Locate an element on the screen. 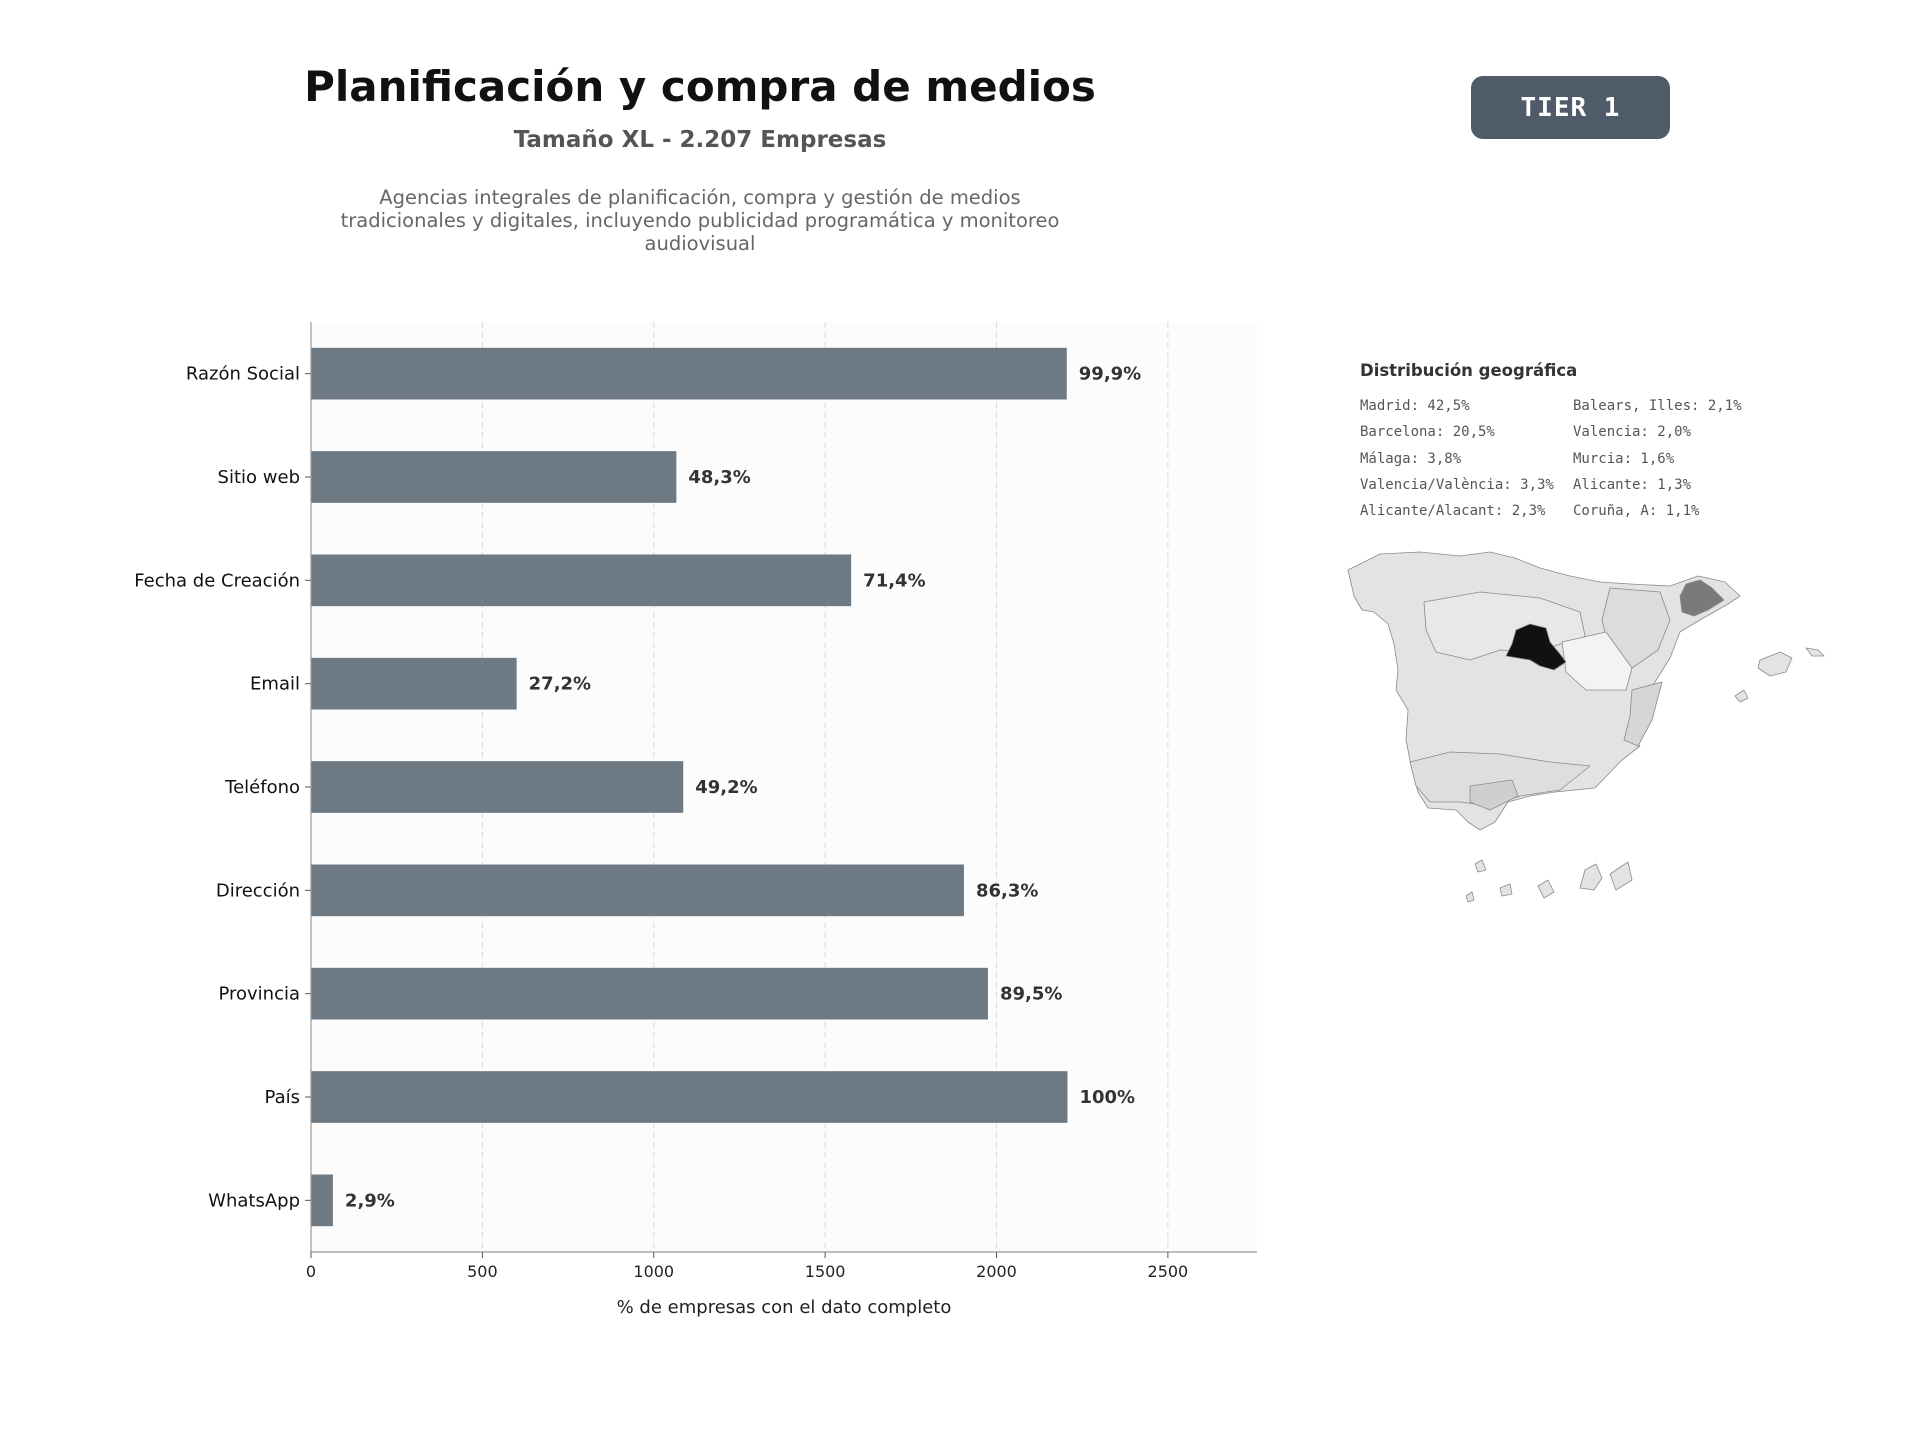 Image resolution: width=1920 pixels, height=1440 pixels. y-tick-label: País is located at coordinates (282, 1097).